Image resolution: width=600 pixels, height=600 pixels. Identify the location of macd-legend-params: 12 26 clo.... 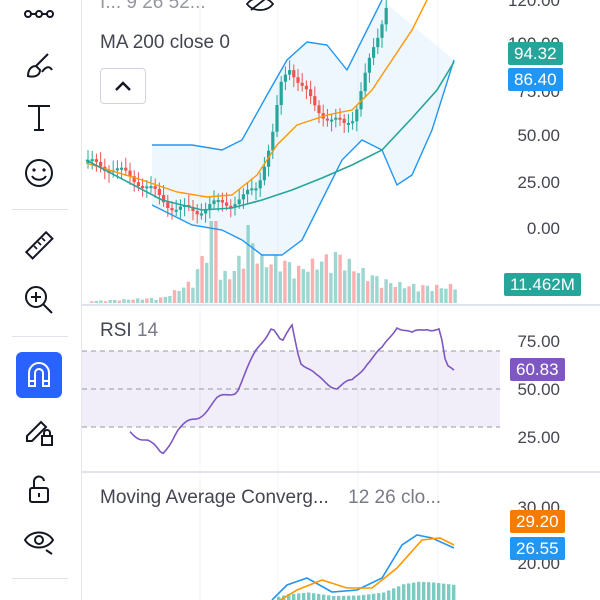
(395, 497).